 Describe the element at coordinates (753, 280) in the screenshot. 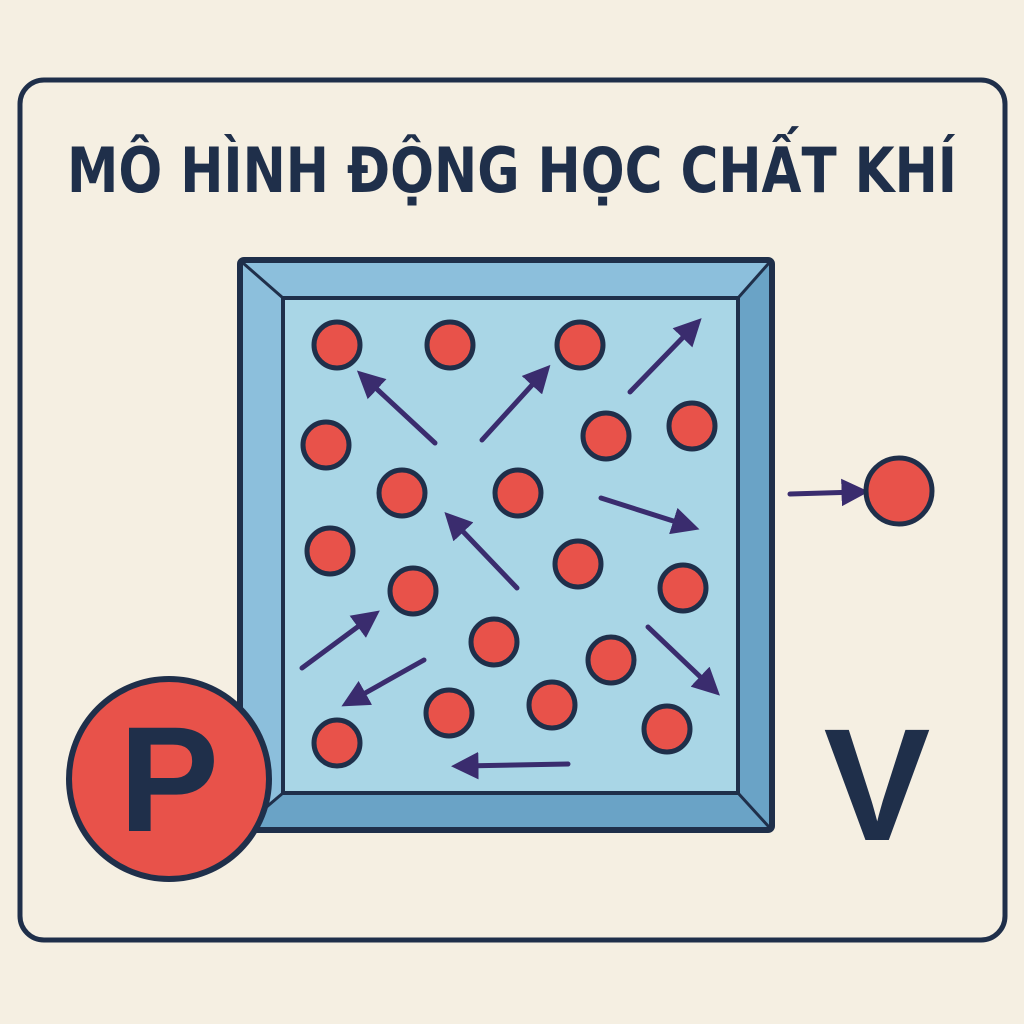

I see `container-edge-tr` at that location.